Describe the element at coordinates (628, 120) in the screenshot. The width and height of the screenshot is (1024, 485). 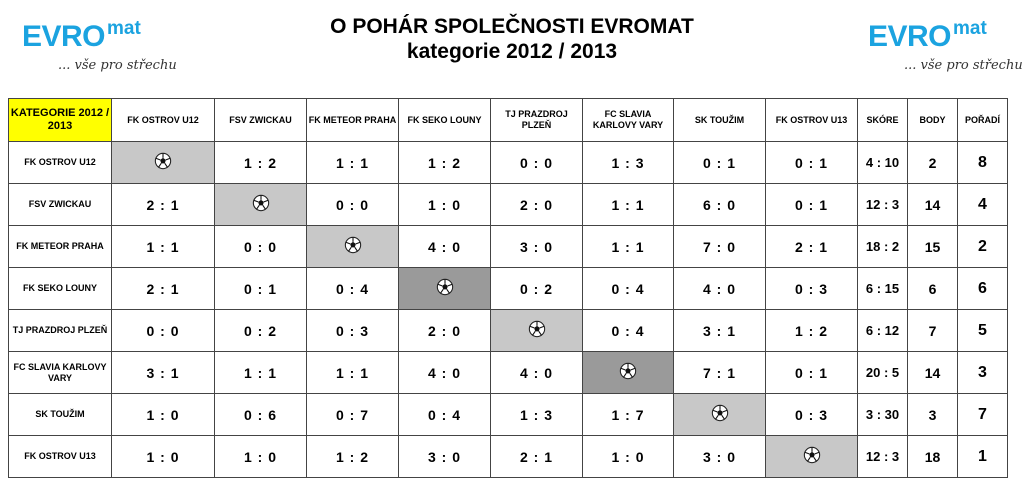
I see `column-header: FC SLAVIA KARLOVY VARY` at that location.